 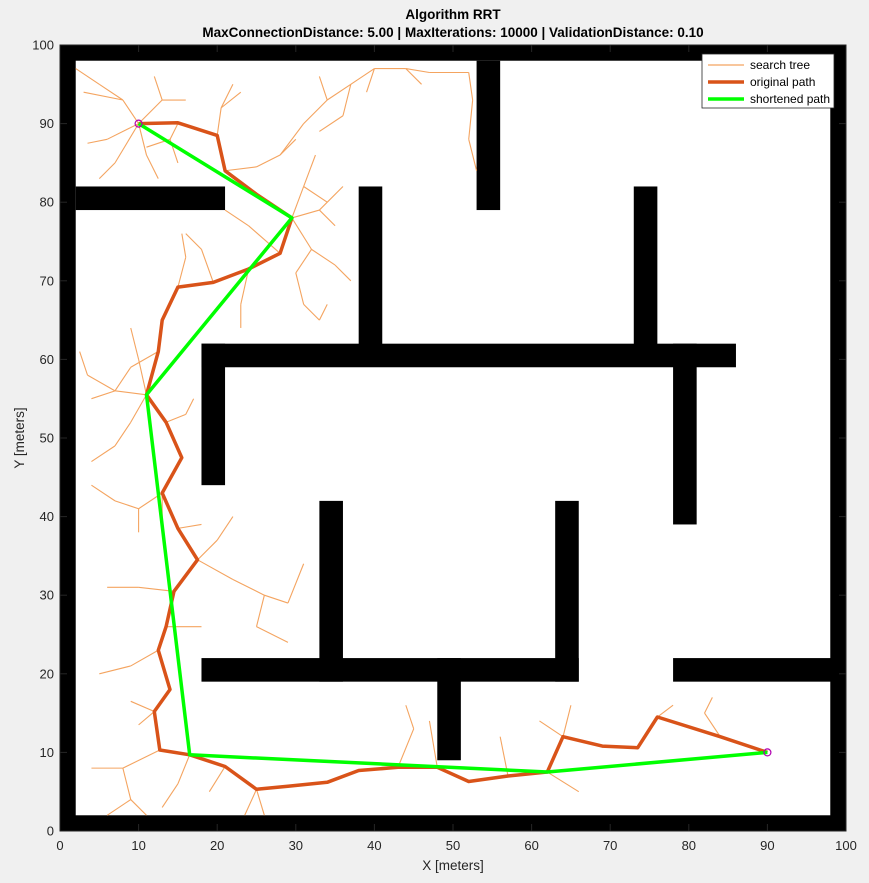 What do you see at coordinates (47, 359) in the screenshot?
I see `y-tick-label: 60` at bounding box center [47, 359].